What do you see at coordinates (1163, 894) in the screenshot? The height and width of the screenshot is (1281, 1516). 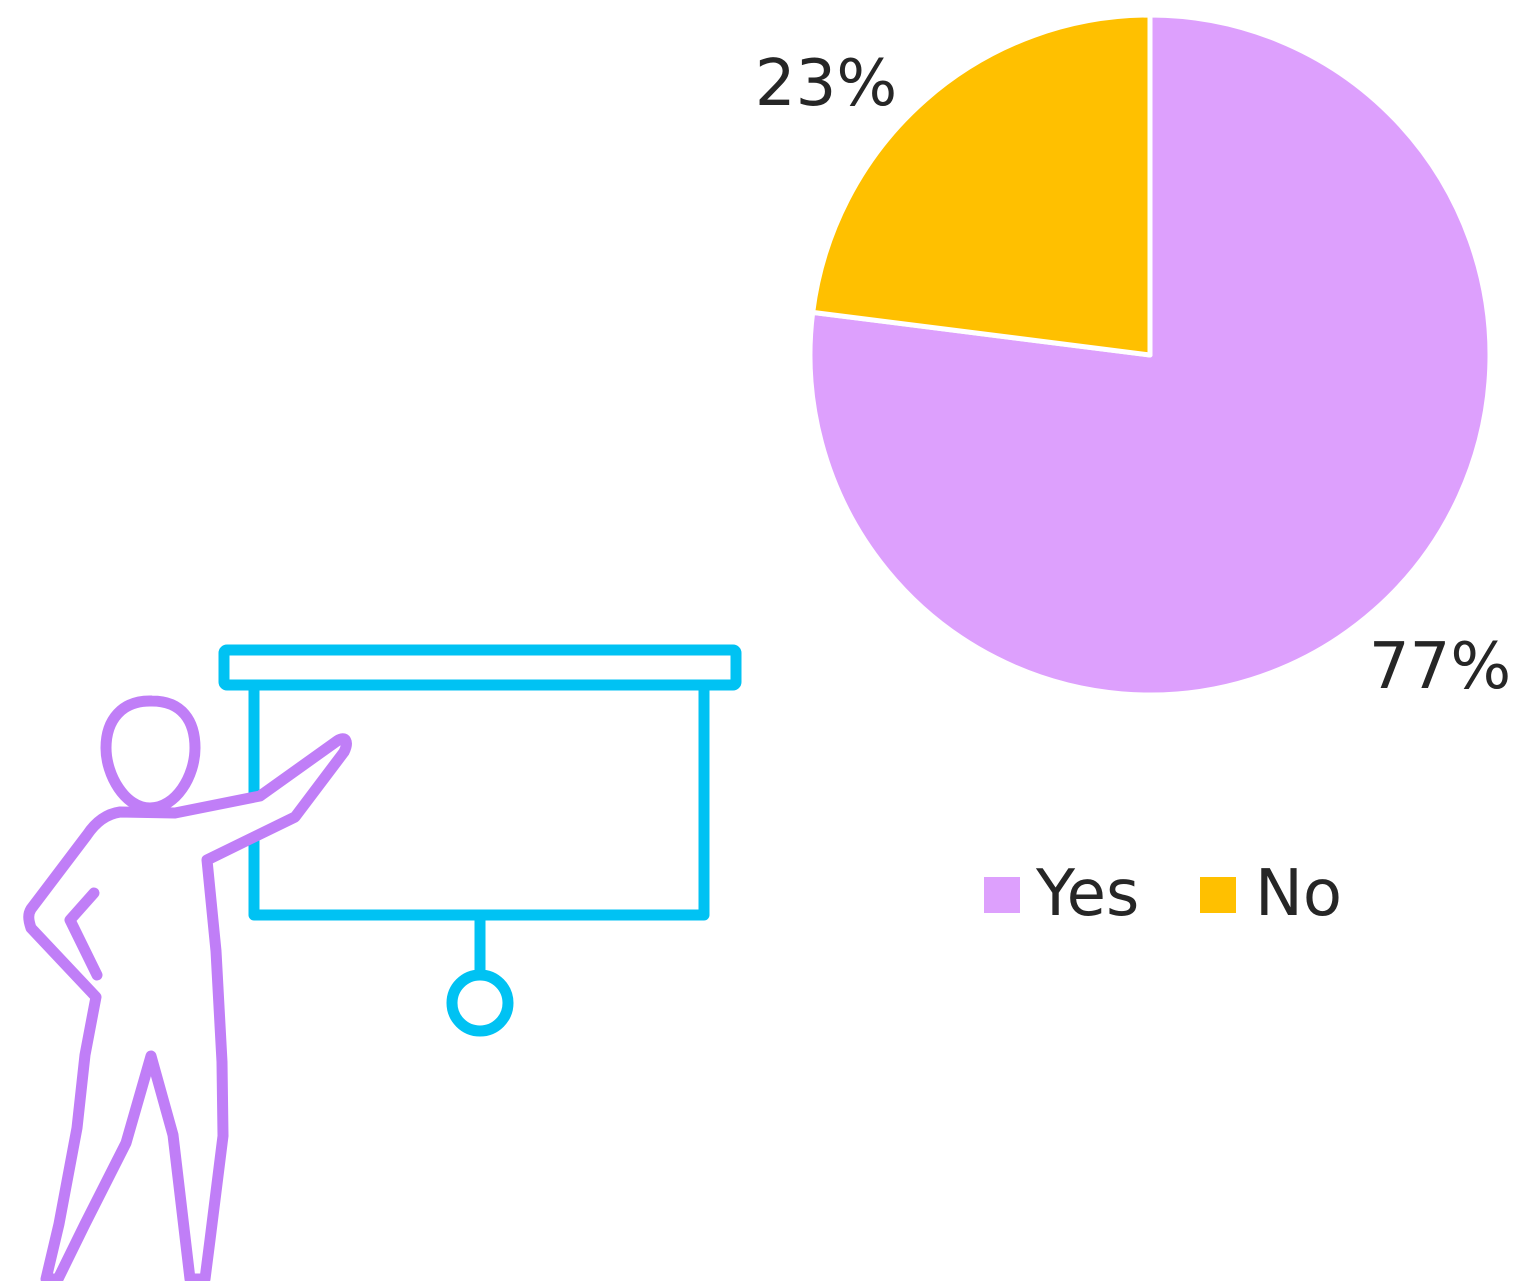 I see `legend: Yes No` at bounding box center [1163, 894].